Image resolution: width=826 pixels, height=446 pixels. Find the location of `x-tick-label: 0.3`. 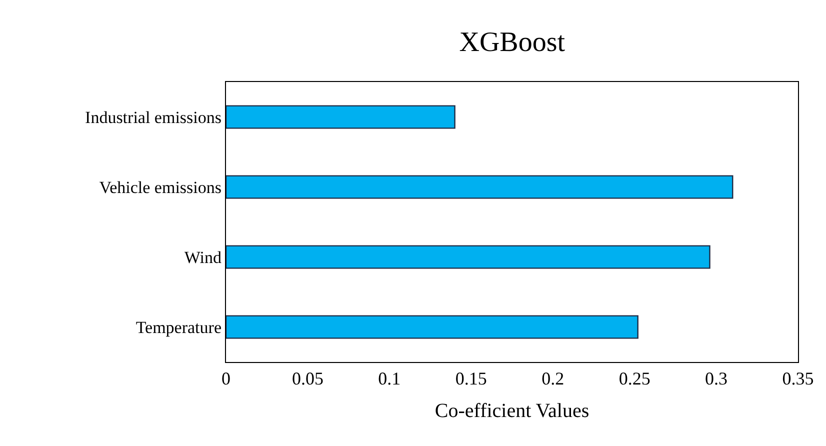

x-tick-label: 0.3 is located at coordinates (716, 378).